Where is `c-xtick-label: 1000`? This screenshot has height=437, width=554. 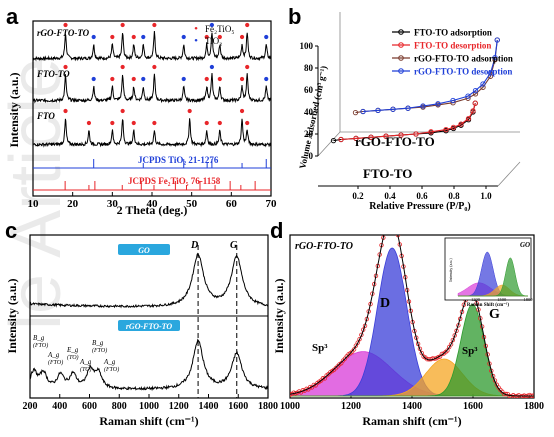
c-xtick-label: 1000 is located at coordinates (149, 406).